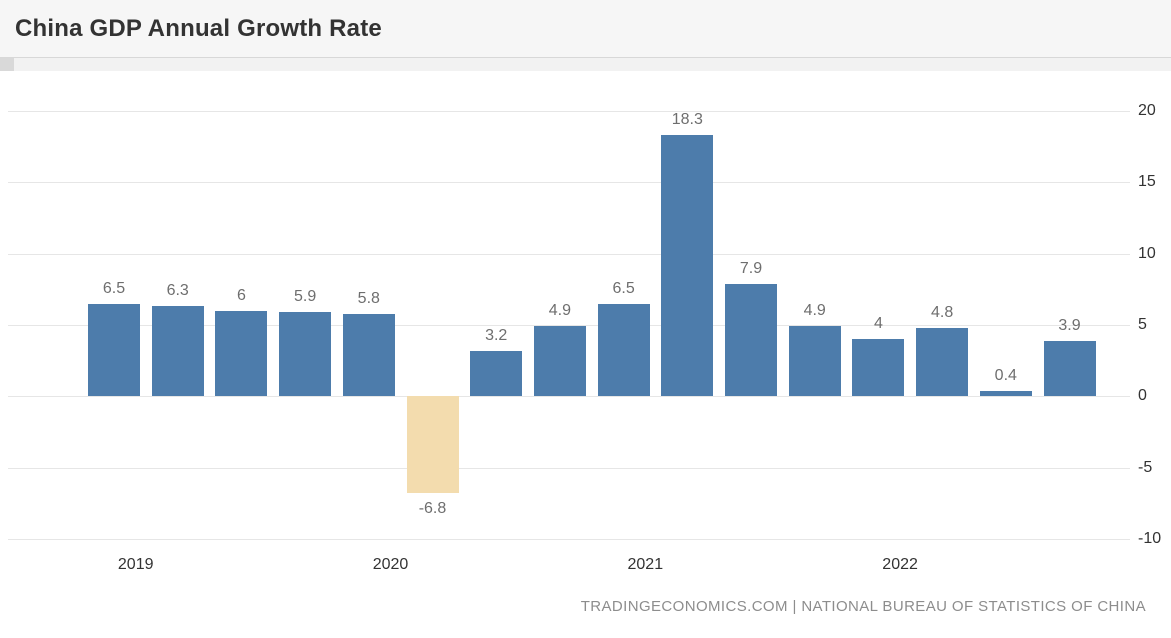  What do you see at coordinates (751, 268) in the screenshot?
I see `bar-value-label: 7.9` at bounding box center [751, 268].